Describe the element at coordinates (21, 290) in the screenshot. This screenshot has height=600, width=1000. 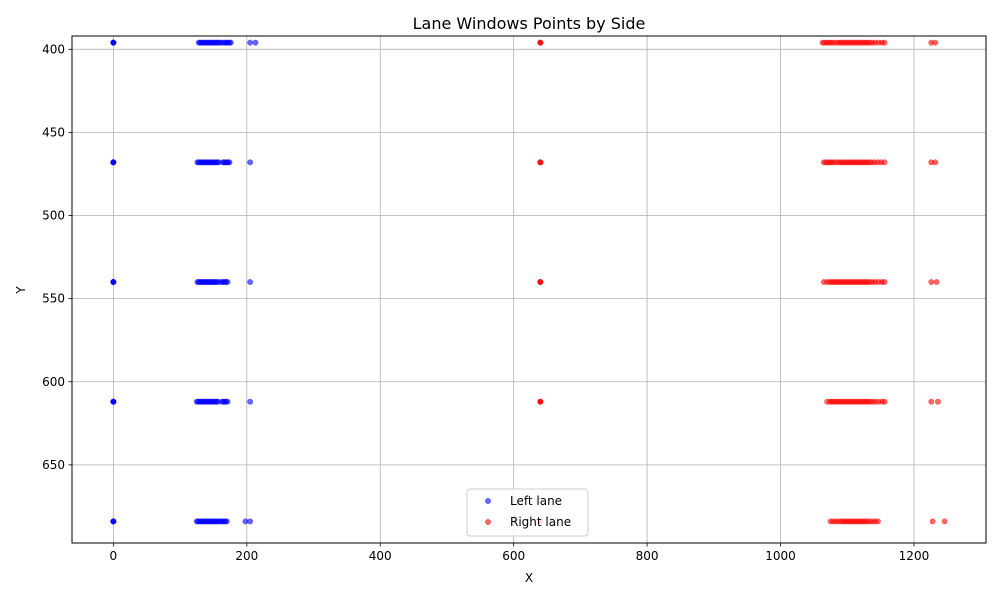
I see `y-axis-label: Y` at that location.